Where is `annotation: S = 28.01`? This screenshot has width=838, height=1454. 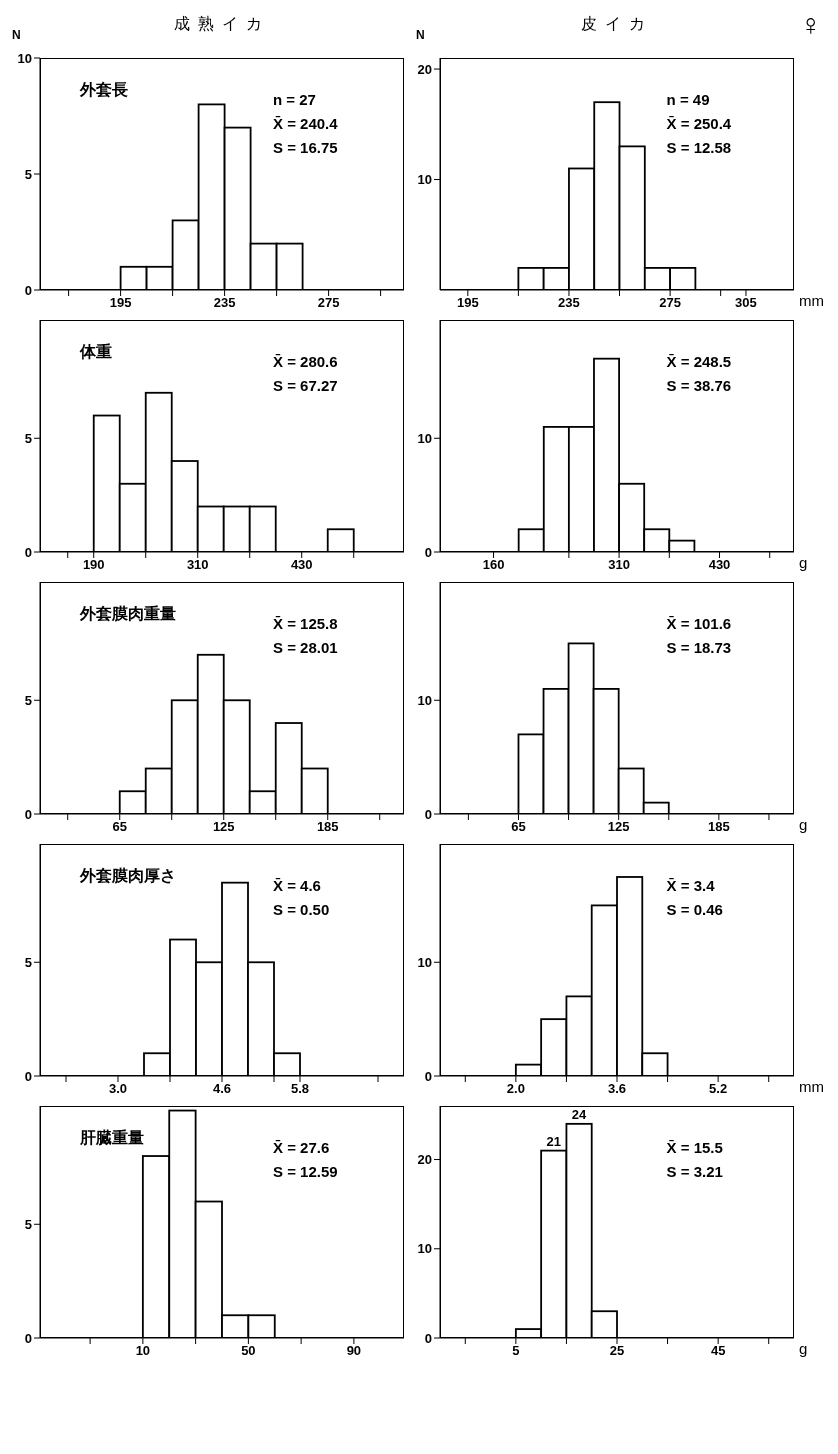 annotation: S = 28.01 is located at coordinates (305, 647).